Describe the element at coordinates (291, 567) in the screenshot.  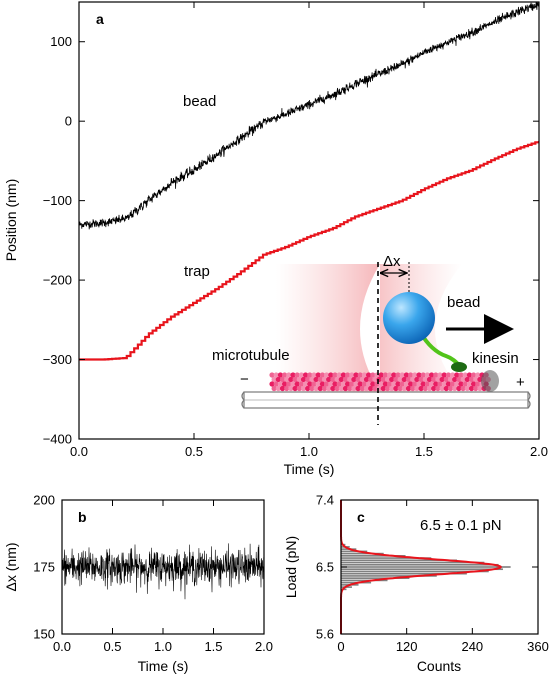
I see `panel-c-ylabel: Load (pN)` at that location.